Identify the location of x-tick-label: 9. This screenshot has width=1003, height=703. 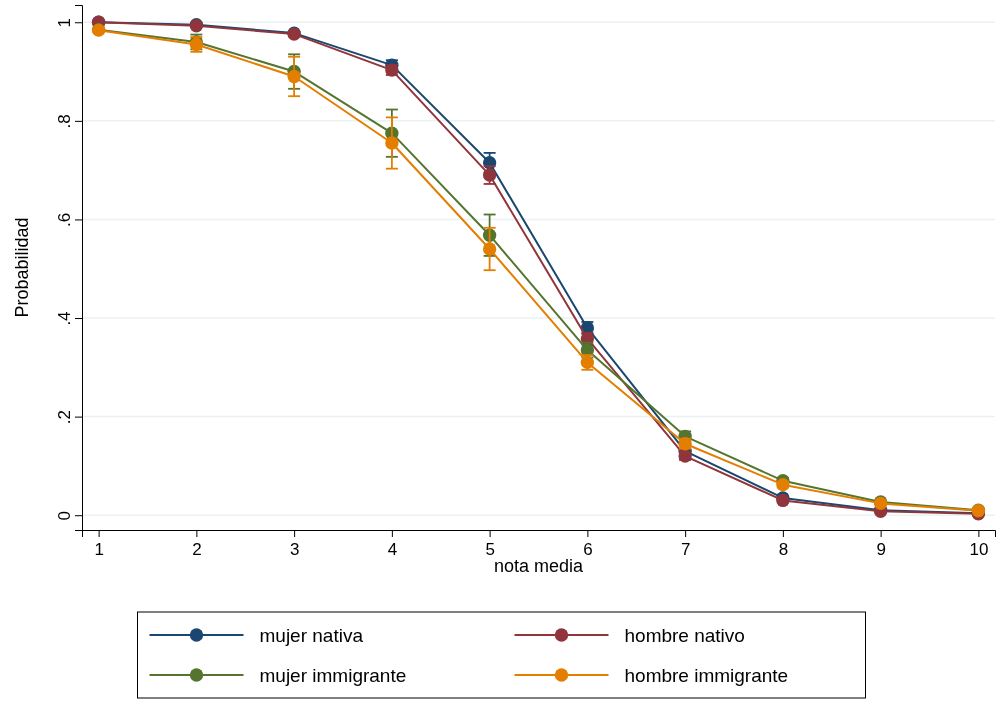
(881, 550).